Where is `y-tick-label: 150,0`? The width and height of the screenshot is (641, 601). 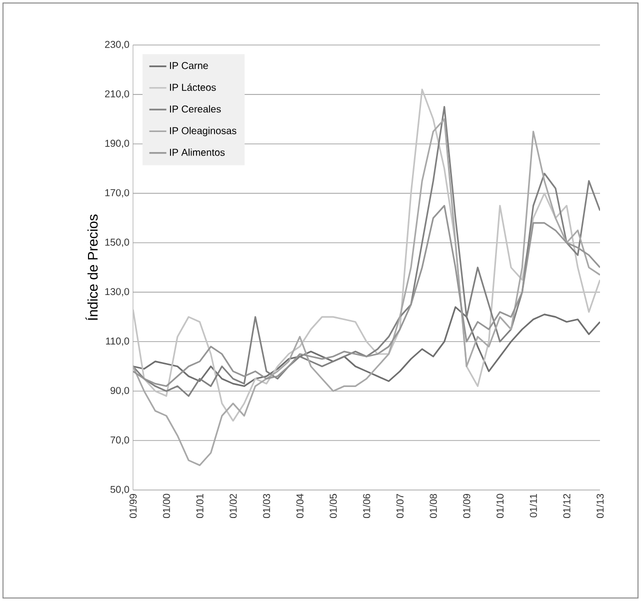
y-tick-label: 150,0 is located at coordinates (117, 242).